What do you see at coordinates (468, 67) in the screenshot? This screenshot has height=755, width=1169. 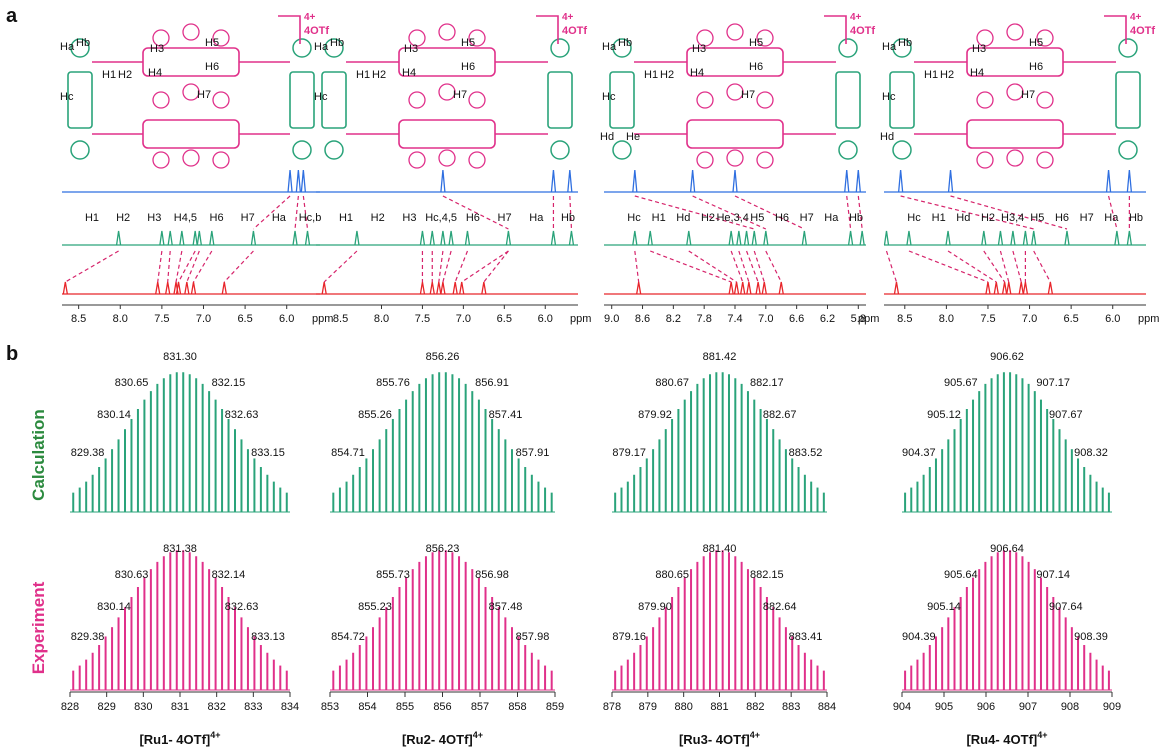 I see `structure-label-h6: H6` at bounding box center [468, 67].